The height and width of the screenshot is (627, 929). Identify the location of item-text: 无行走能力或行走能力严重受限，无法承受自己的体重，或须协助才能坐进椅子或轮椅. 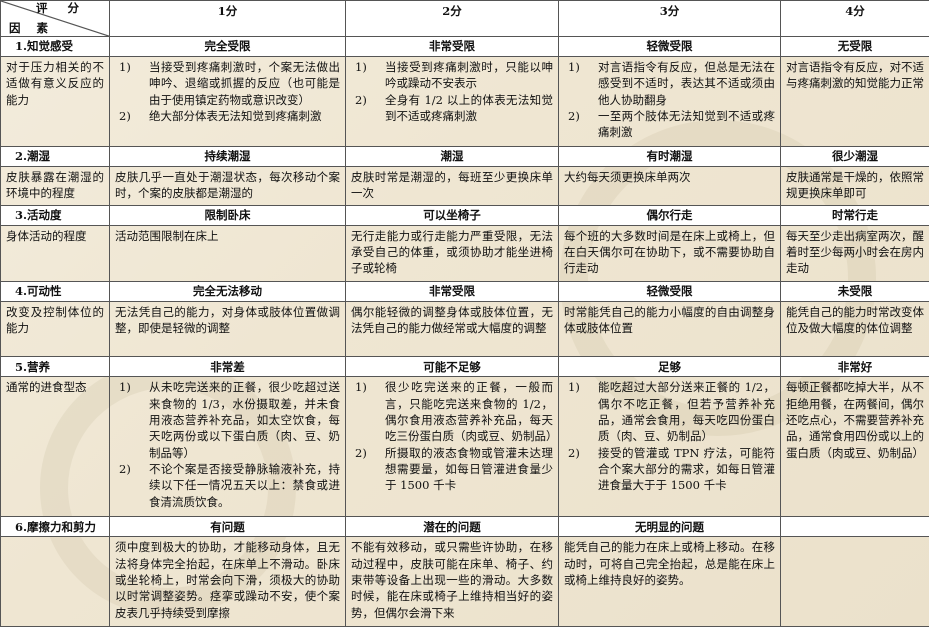
(452, 252).